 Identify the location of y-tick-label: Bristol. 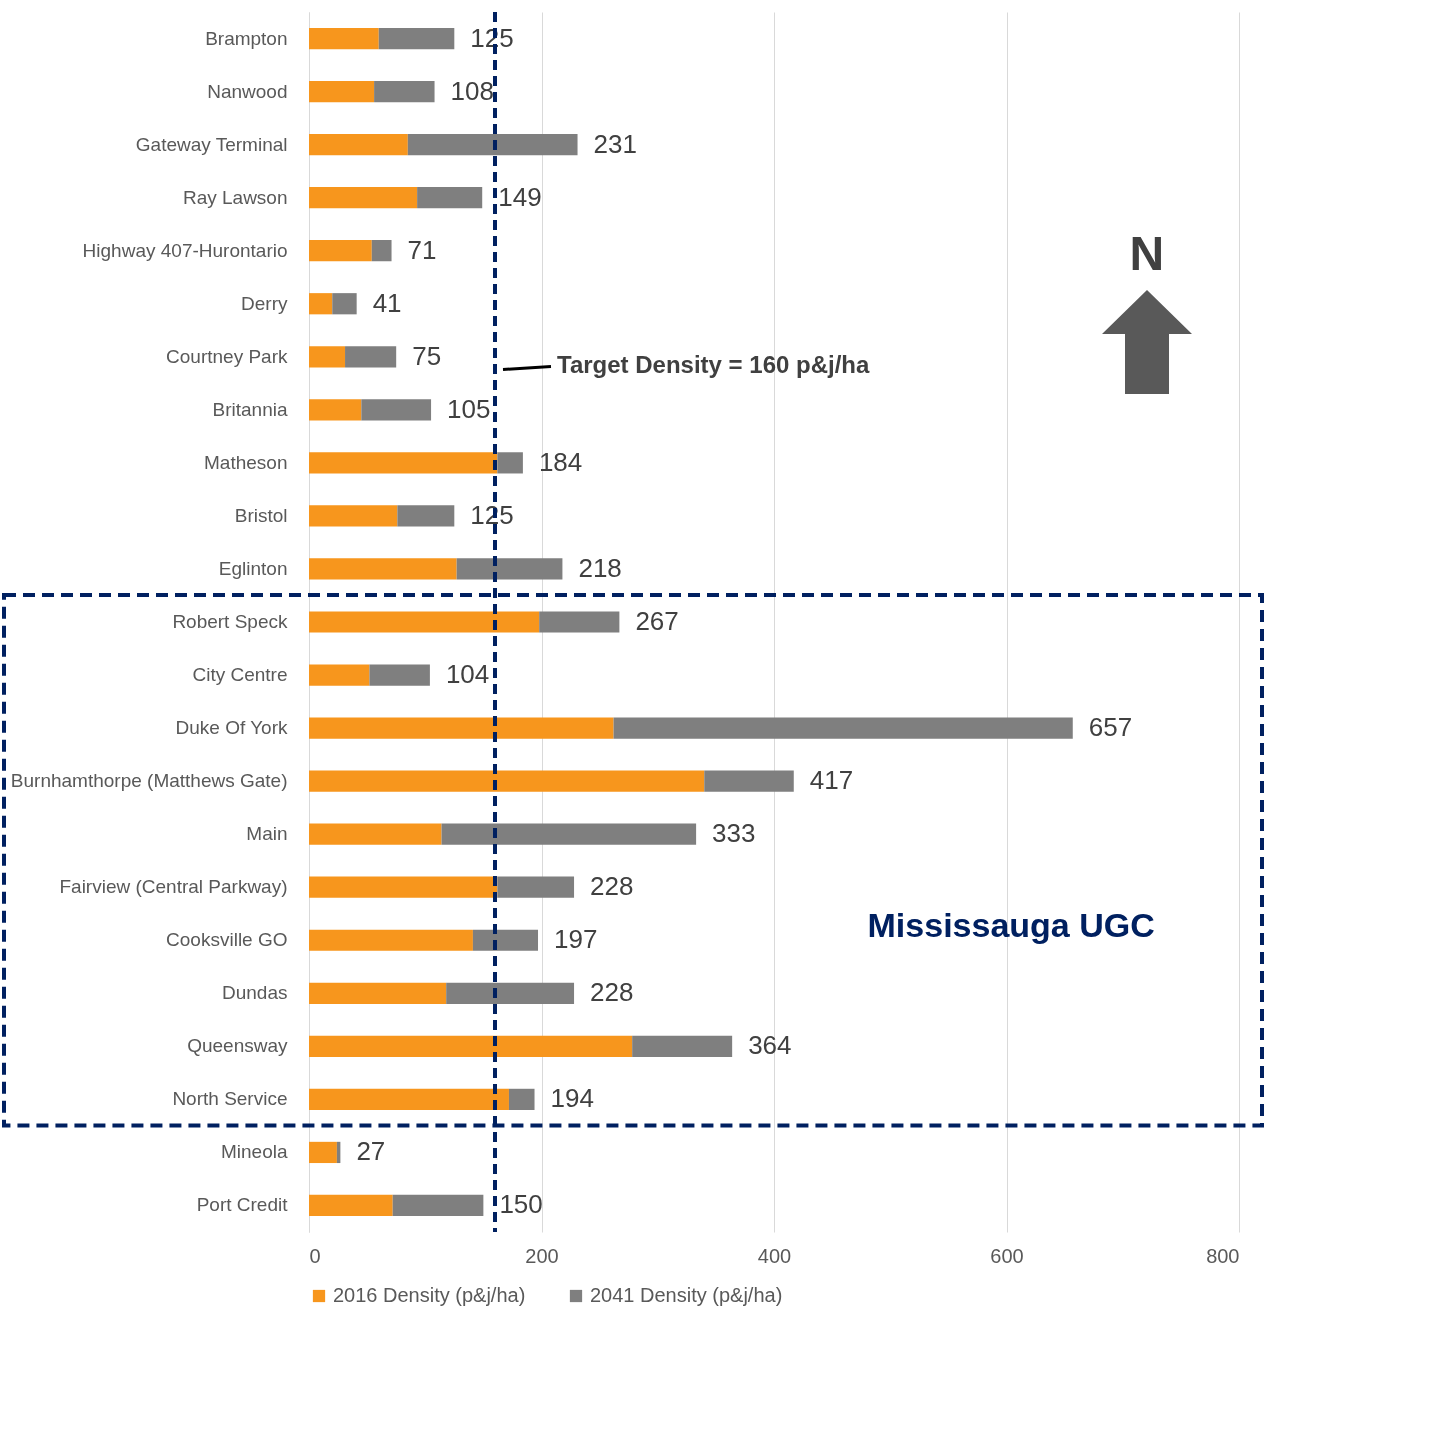
(261, 515).